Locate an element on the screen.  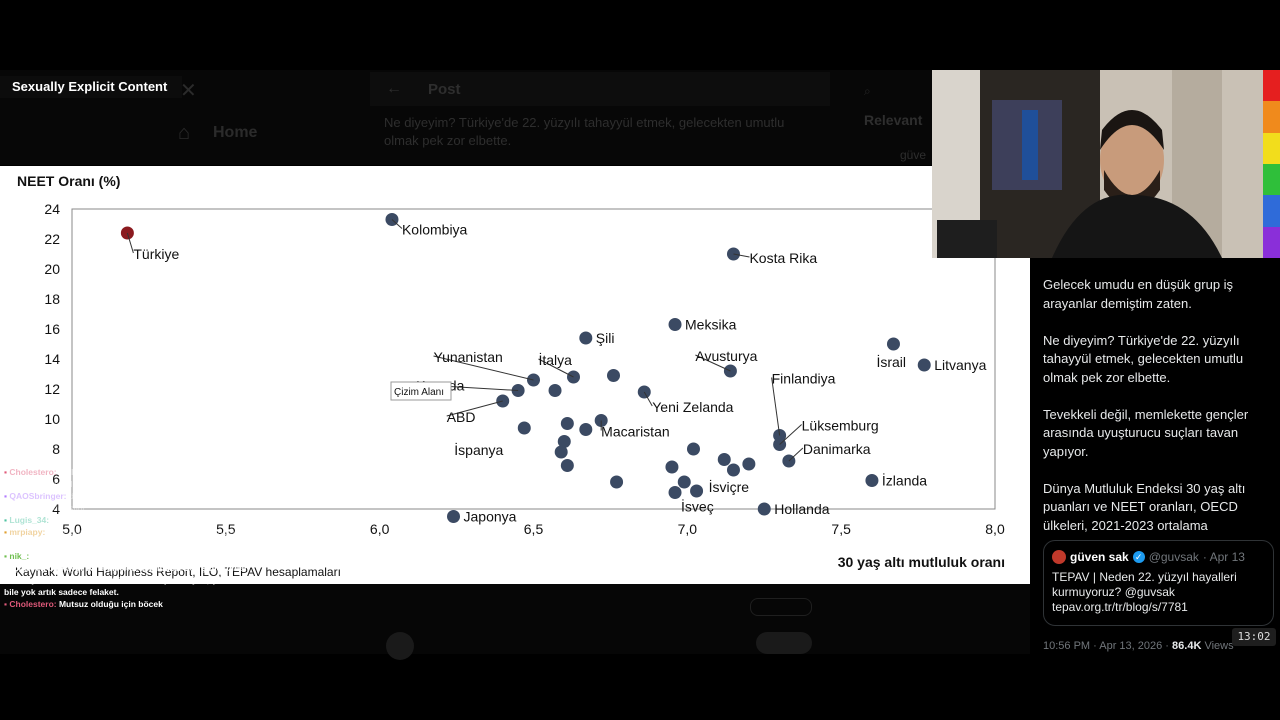
quoted-tweet-date: · Apr 13 is located at coordinates (1223, 557).